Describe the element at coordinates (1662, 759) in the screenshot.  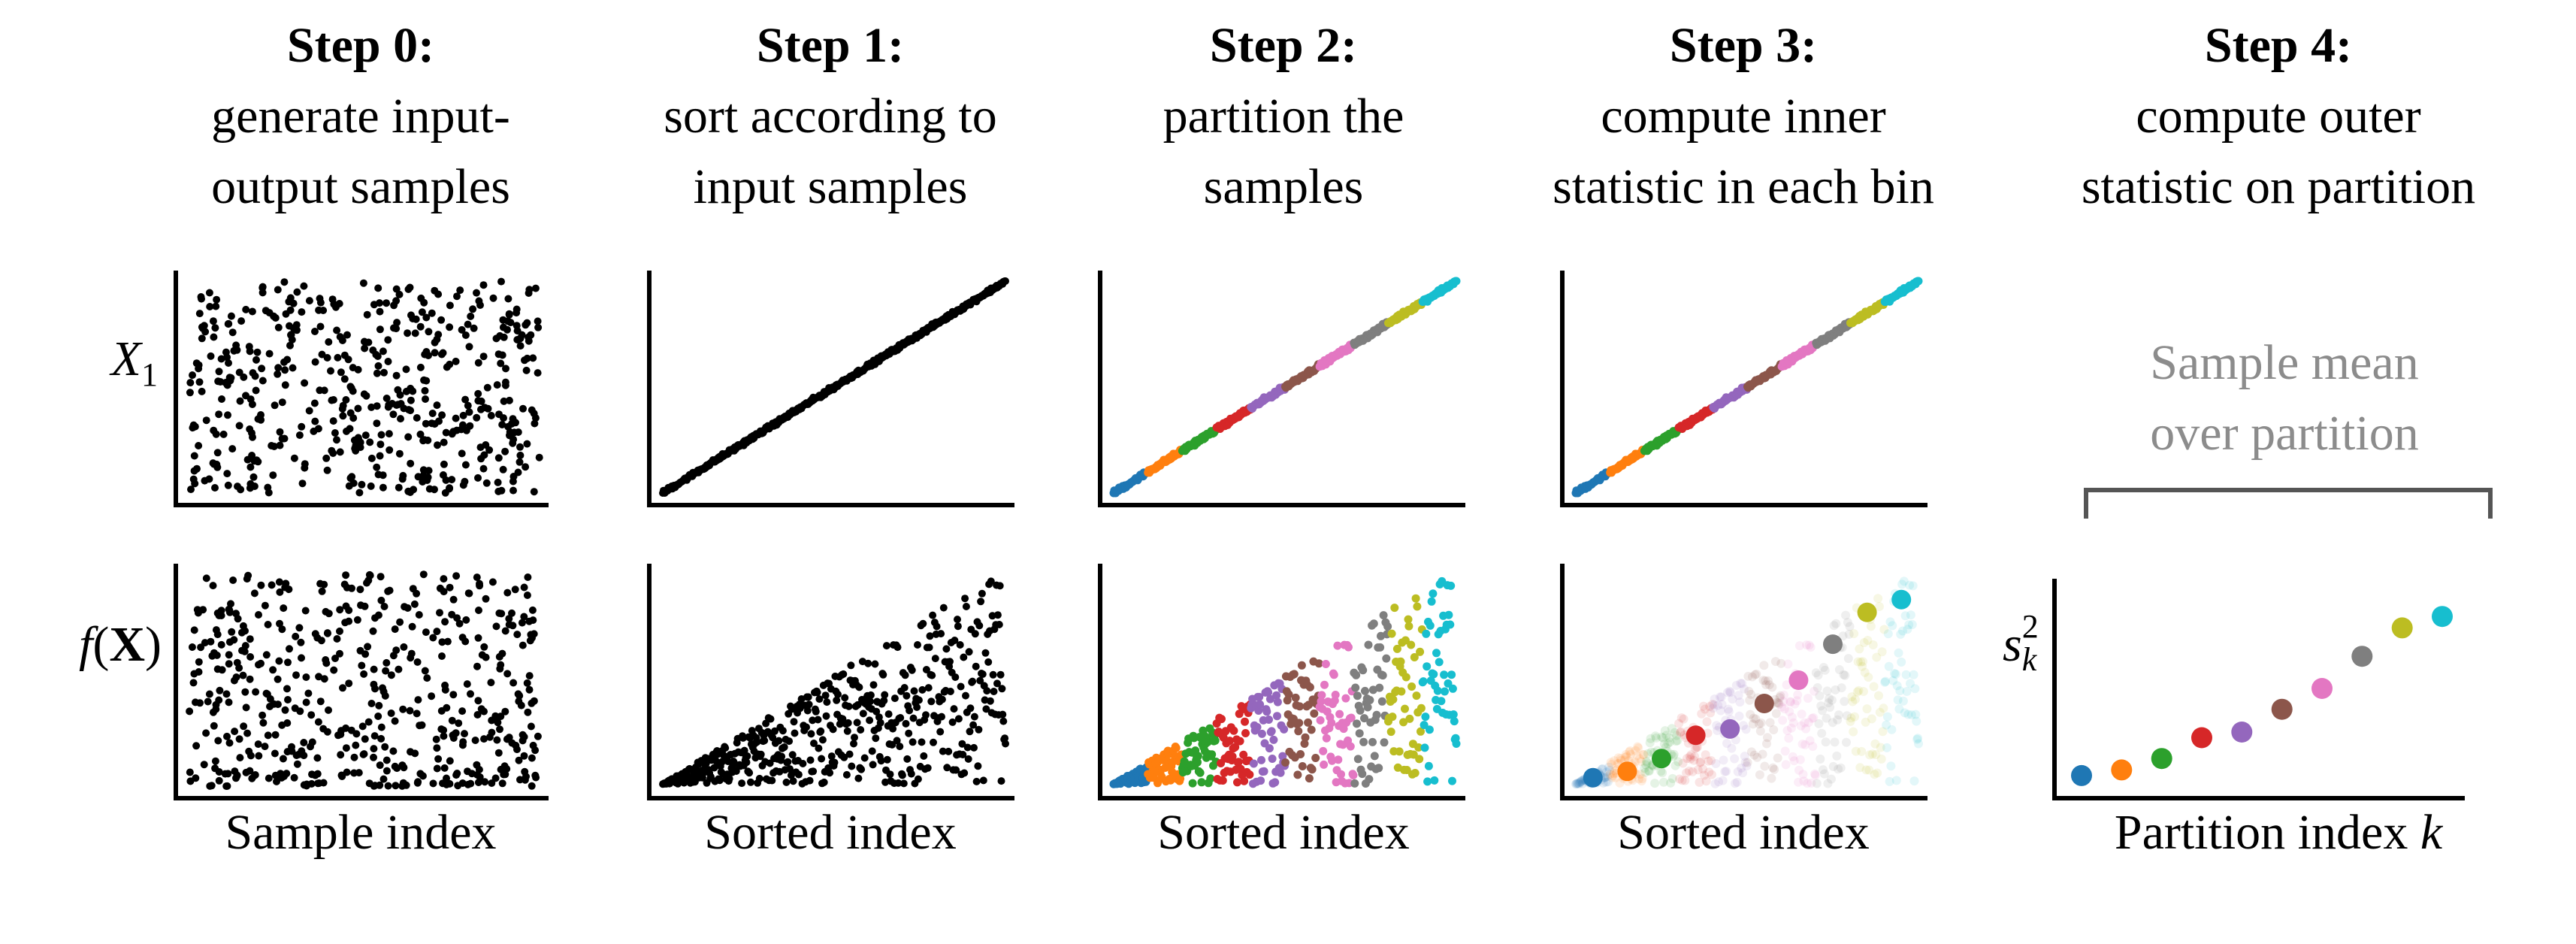
I see `bin-statistic-point` at that location.